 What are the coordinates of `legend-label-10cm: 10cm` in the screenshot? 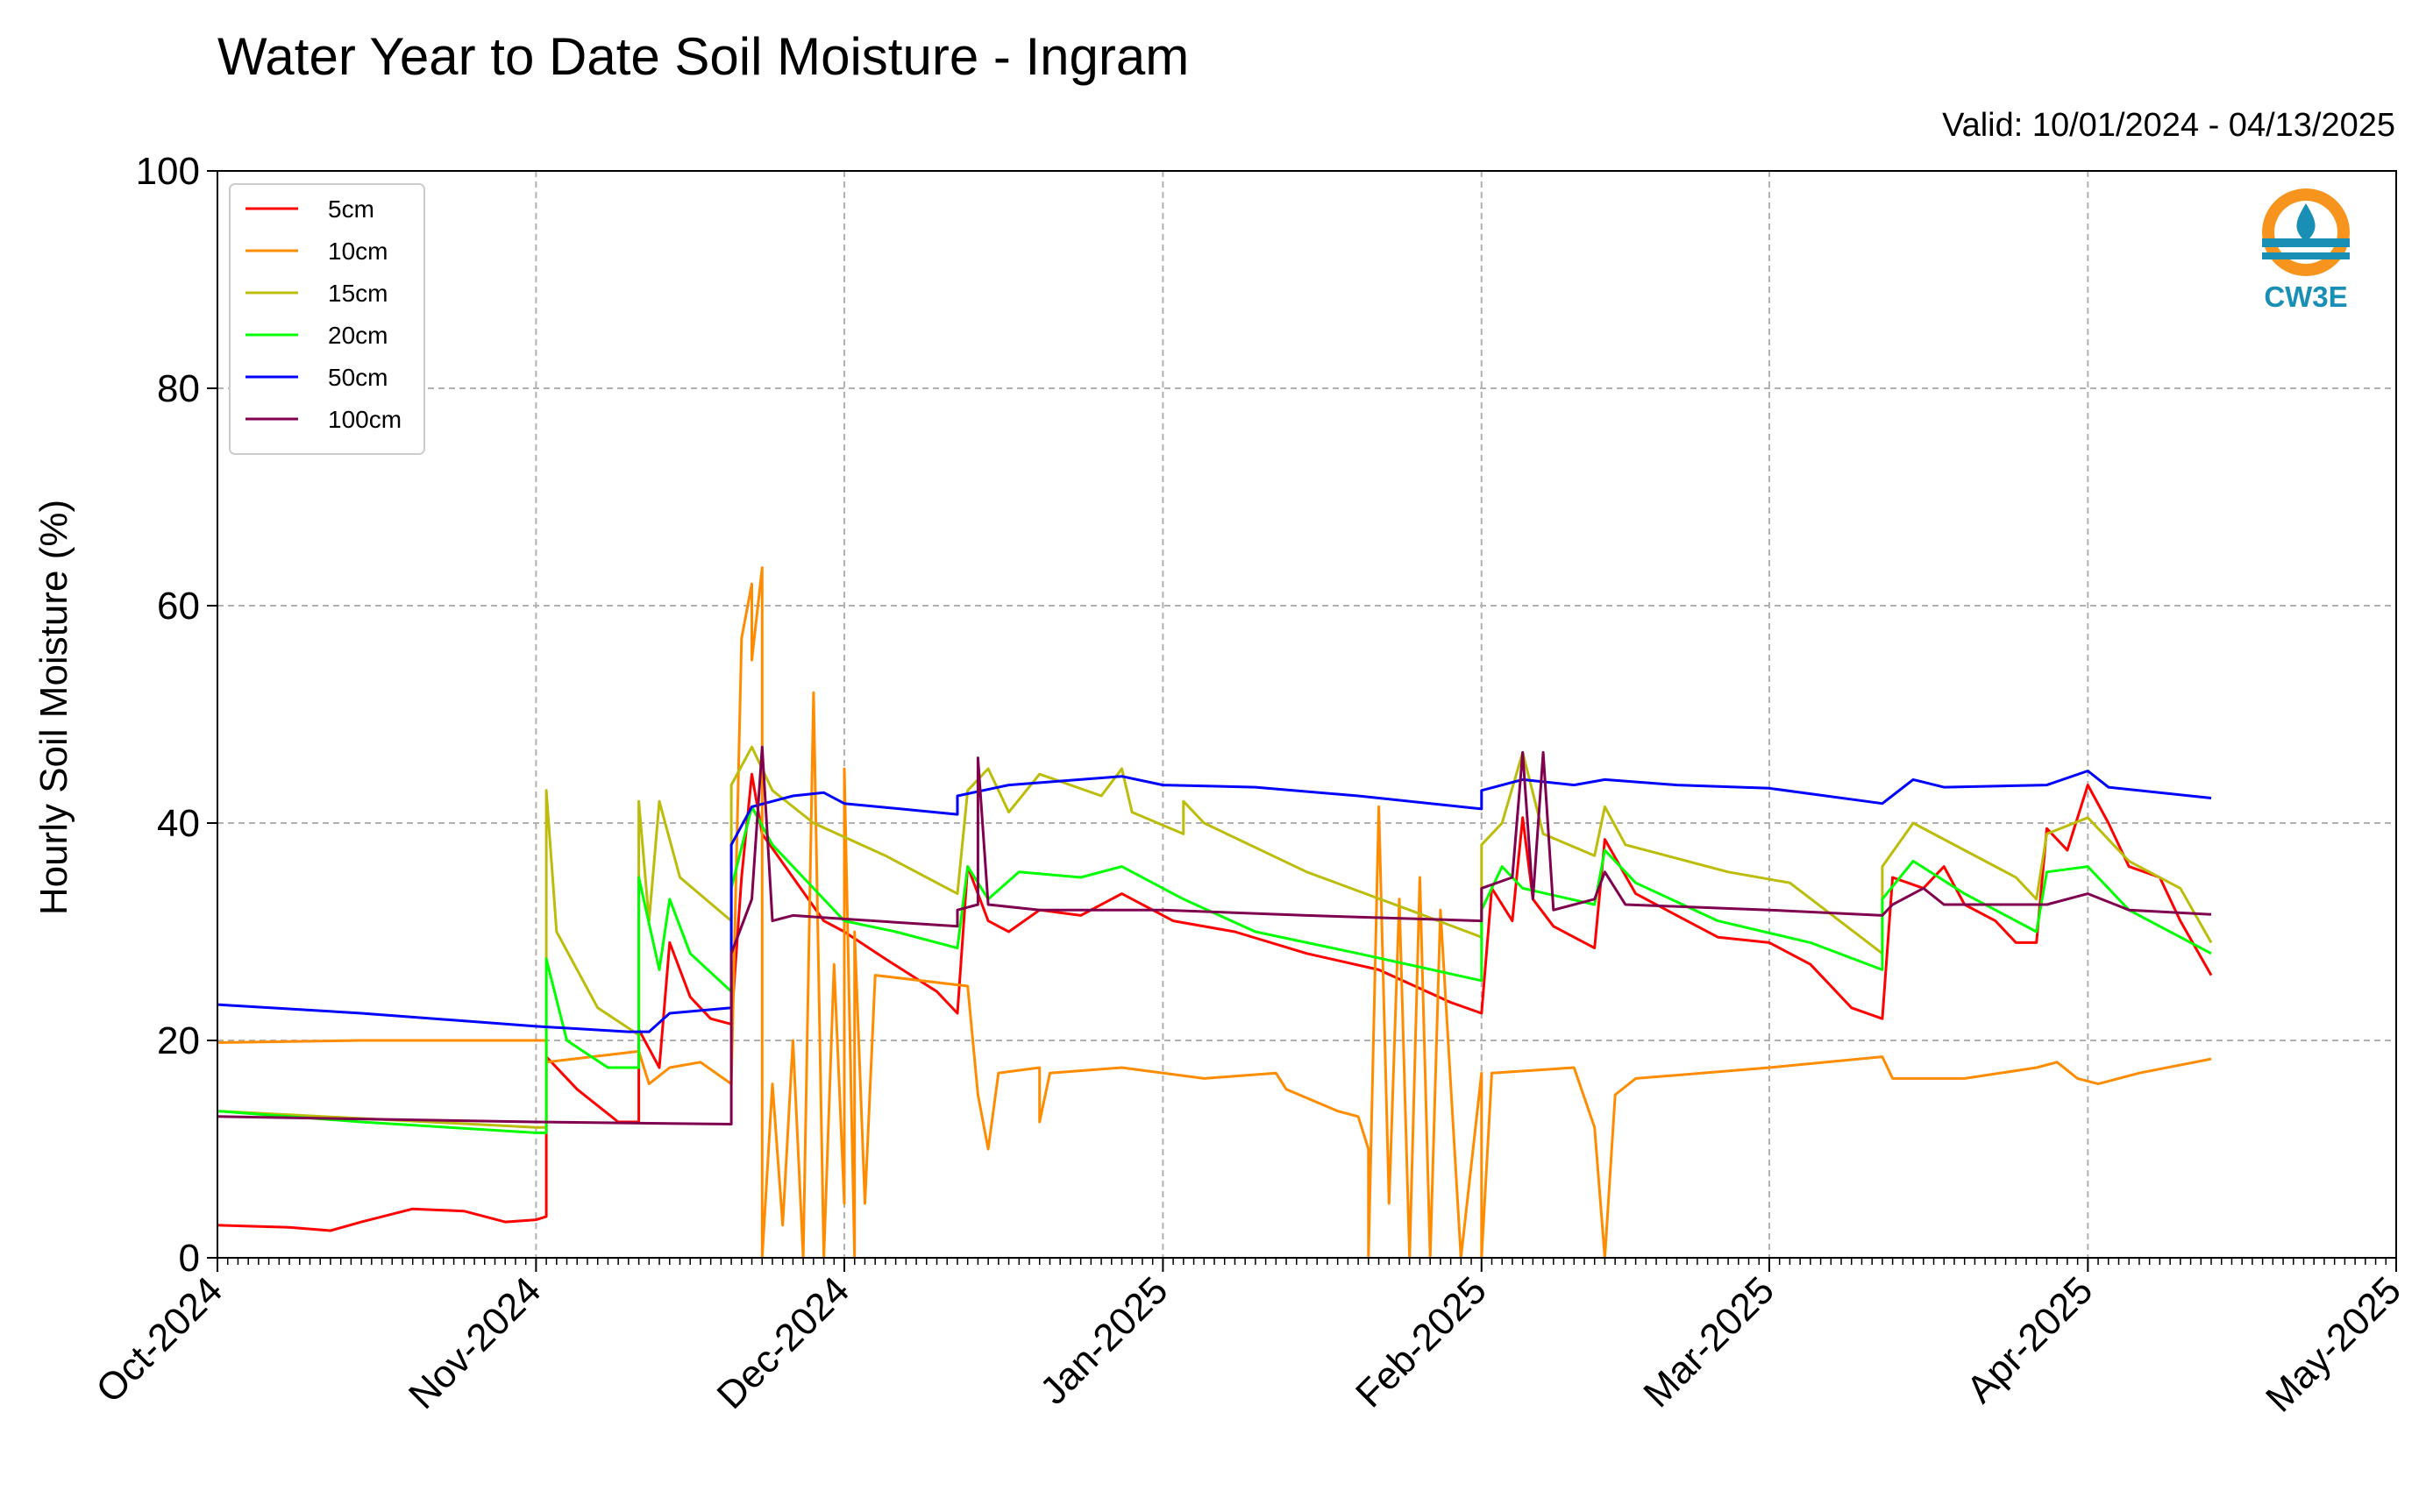 It's located at (358, 251).